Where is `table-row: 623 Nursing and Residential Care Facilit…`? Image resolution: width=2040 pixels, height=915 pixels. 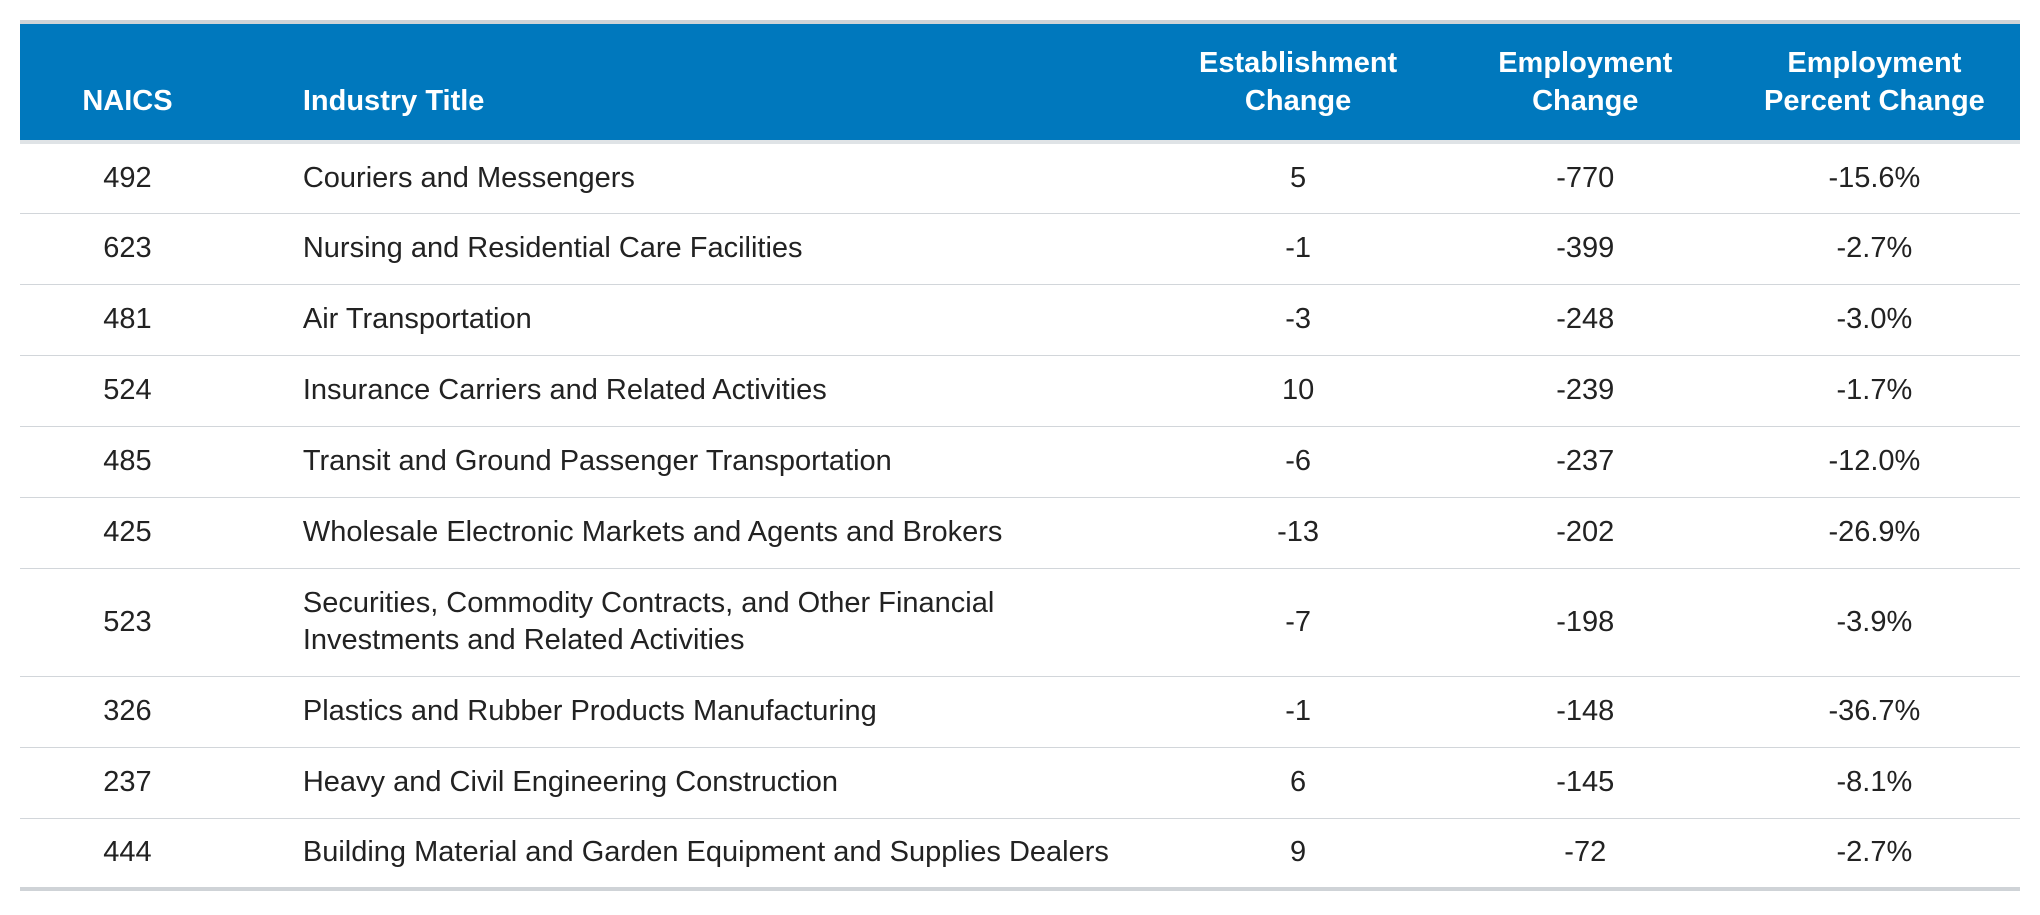 table-row: 623 Nursing and Residential Care Facilit… is located at coordinates (1020, 248).